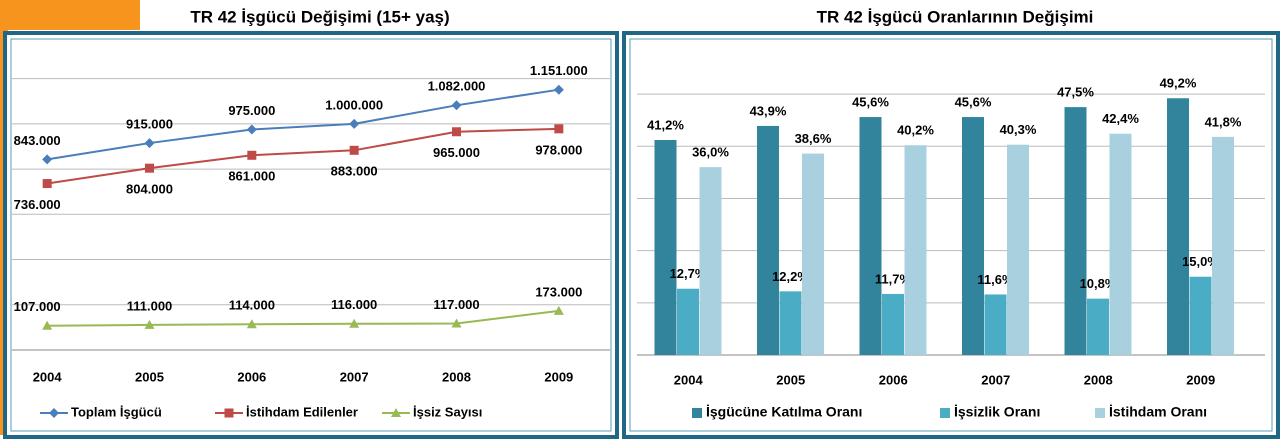 This screenshot has height=443, width=1282. I want to click on data-label: 41,2%, so click(665, 124).